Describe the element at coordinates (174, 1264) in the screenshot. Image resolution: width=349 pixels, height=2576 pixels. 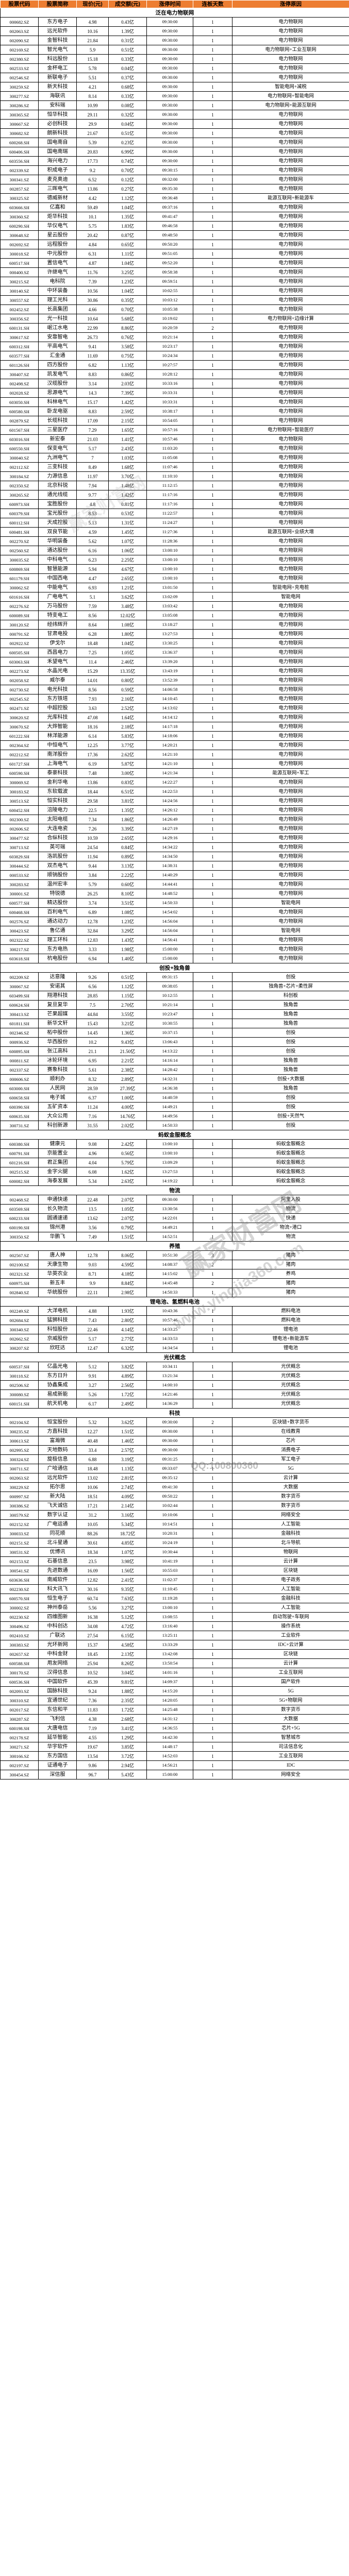
I see `table-row: 002100.SZ 天康生物 9.03 4.59亿 14:08:37 2 猪肉` at that location.